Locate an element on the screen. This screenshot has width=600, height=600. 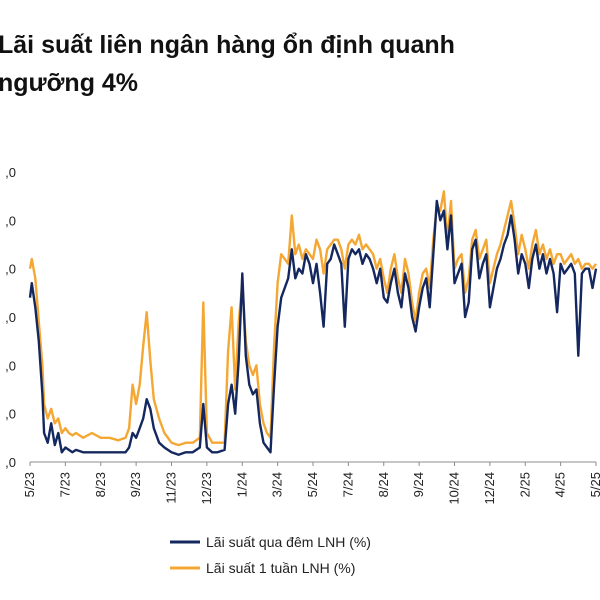
x-tick-label: 10/24 is located at coordinates (454, 488).